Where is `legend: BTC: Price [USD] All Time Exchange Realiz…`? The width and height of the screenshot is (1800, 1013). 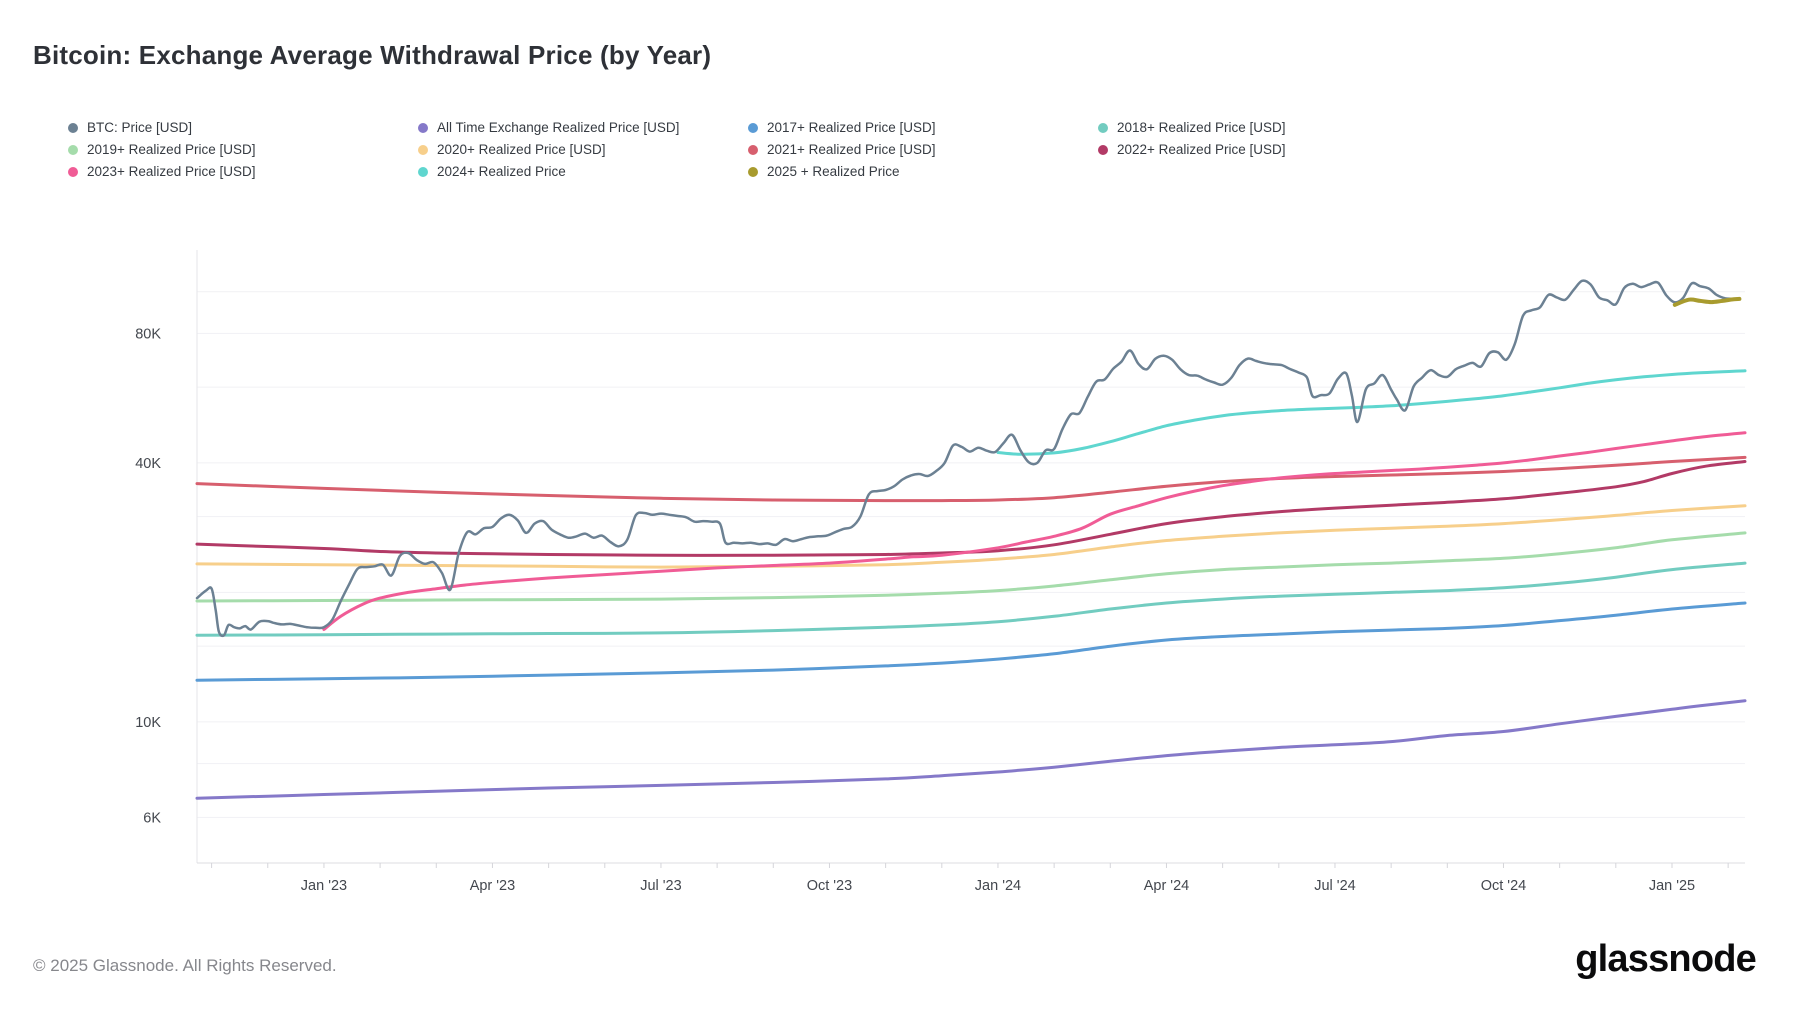 legend: BTC: Price [USD] All Time Exchange Realiz… is located at coordinates (788, 149).